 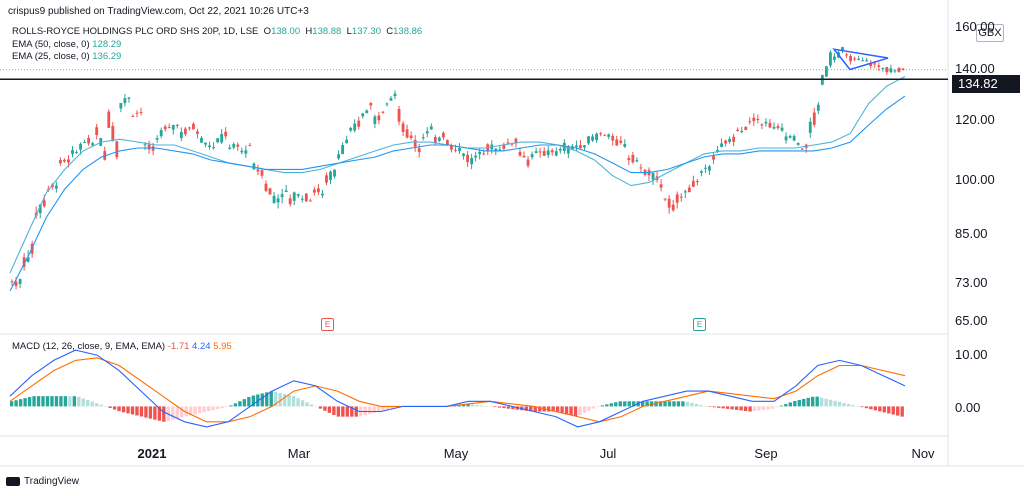 I want to click on x-tick: May, so click(x=456, y=453).